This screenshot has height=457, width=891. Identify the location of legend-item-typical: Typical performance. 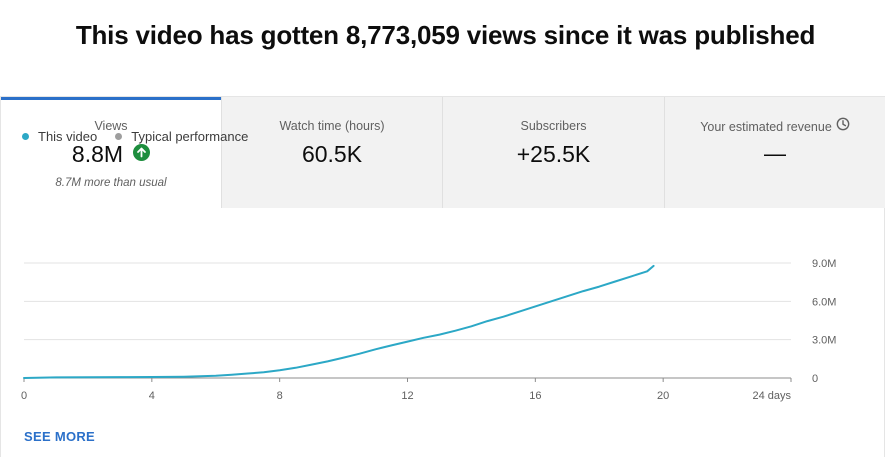
(181, 136).